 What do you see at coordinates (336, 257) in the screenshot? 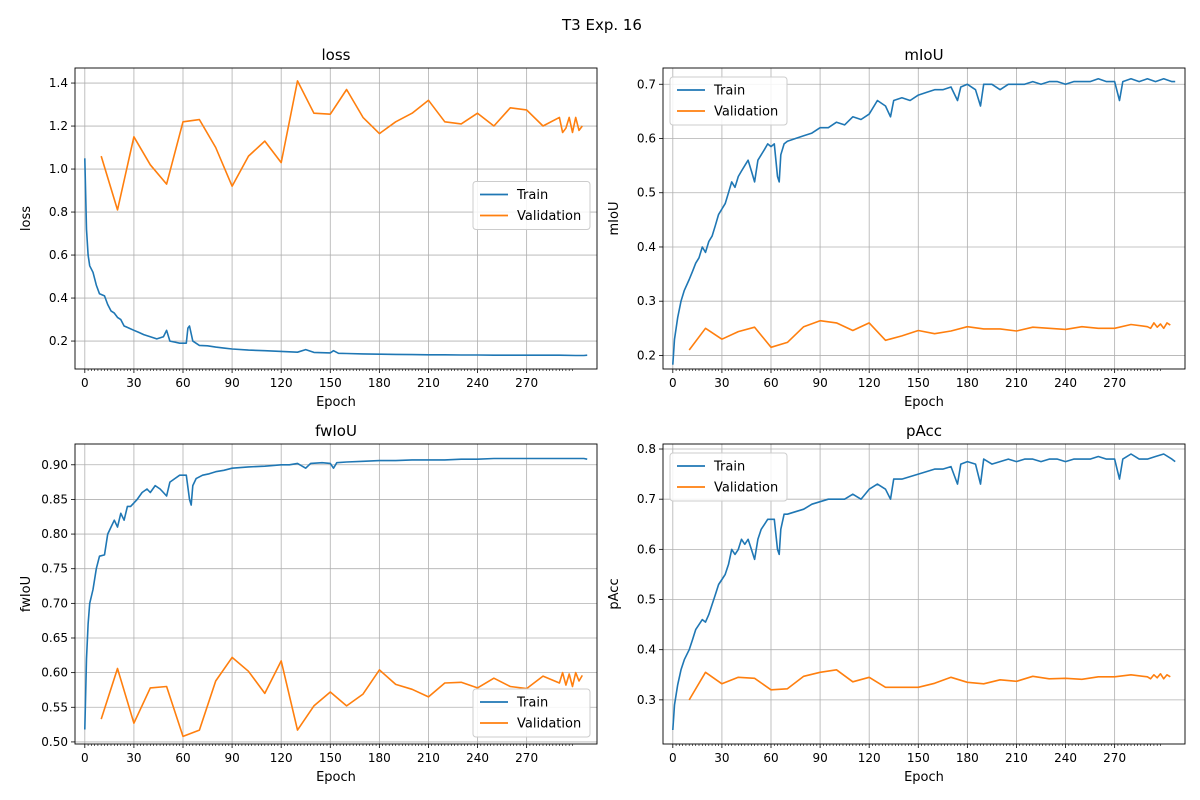
I see `chart-0-series-train` at bounding box center [336, 257].